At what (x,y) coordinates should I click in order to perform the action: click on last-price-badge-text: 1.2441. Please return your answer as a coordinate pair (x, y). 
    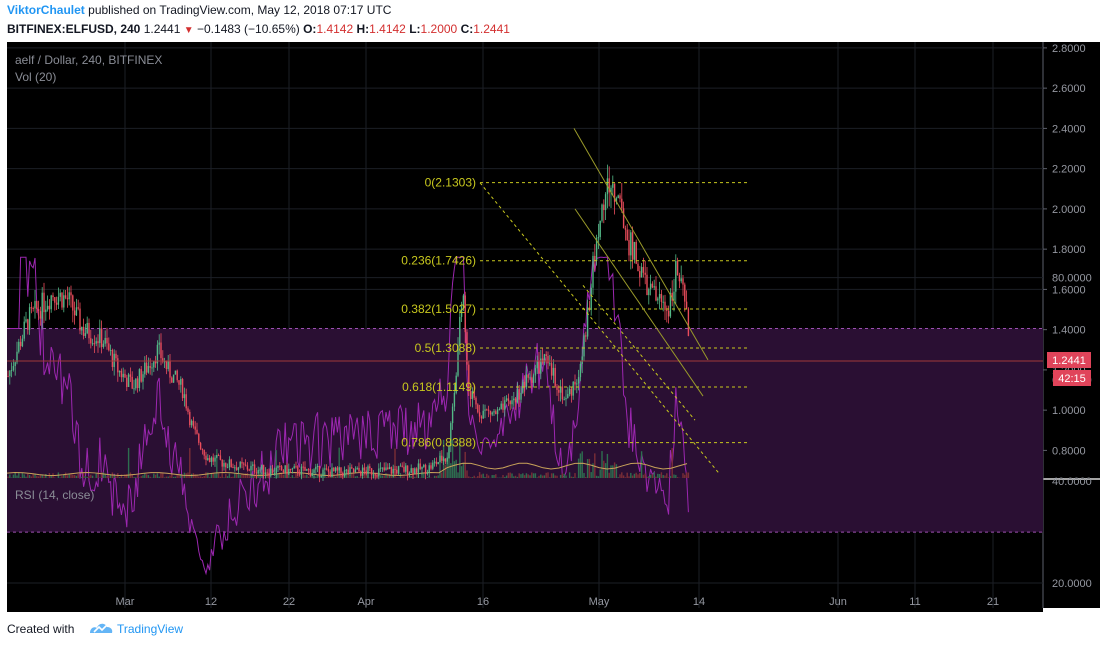
    Looking at the image, I should click on (1069, 361).